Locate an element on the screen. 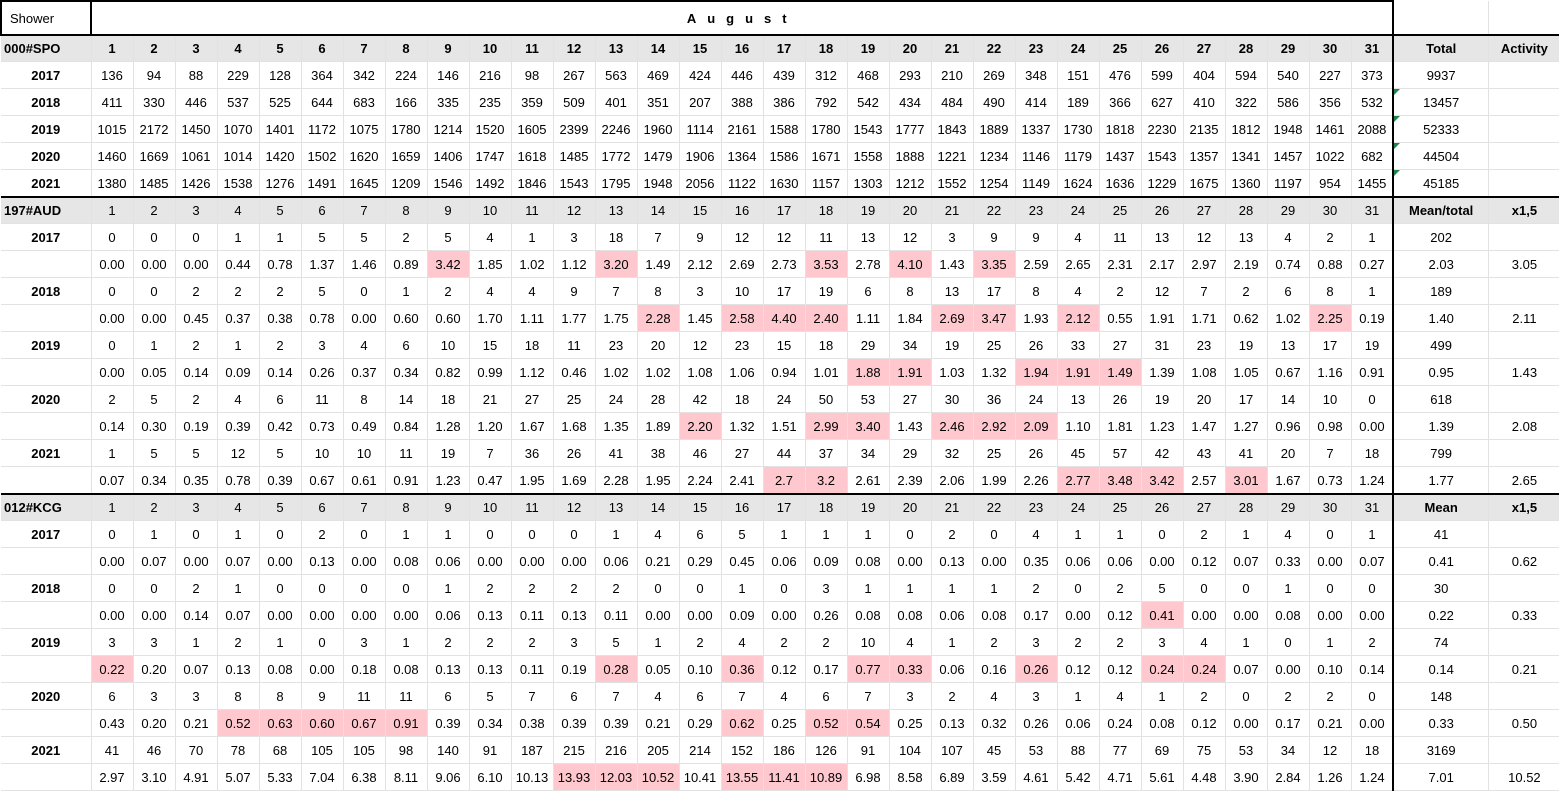 Image resolution: width=1559 pixels, height=791 pixels. count-cell: 2088 is located at coordinates (1372, 129).